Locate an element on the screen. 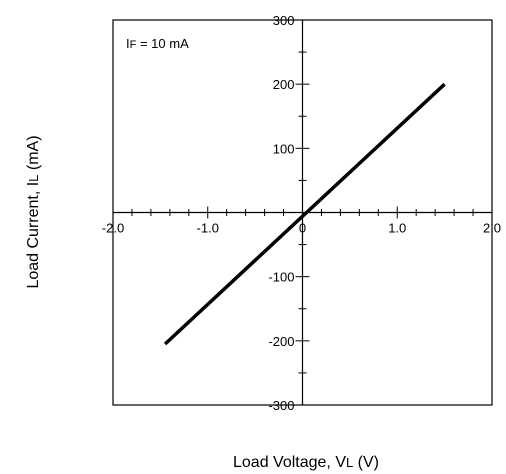  y-tick-label: -300 is located at coordinates (281, 405).